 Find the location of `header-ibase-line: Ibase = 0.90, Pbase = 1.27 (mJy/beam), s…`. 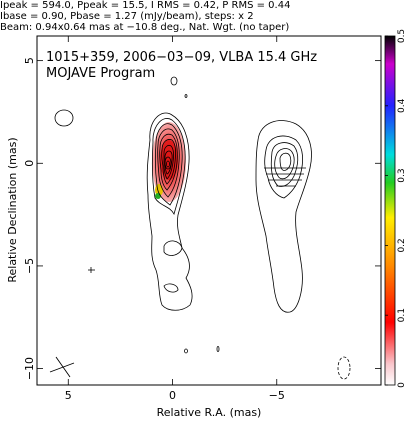

header-ibase-line: Ibase = 0.90, Pbase = 1.27 (mJy/beam), s… is located at coordinates (127, 16).